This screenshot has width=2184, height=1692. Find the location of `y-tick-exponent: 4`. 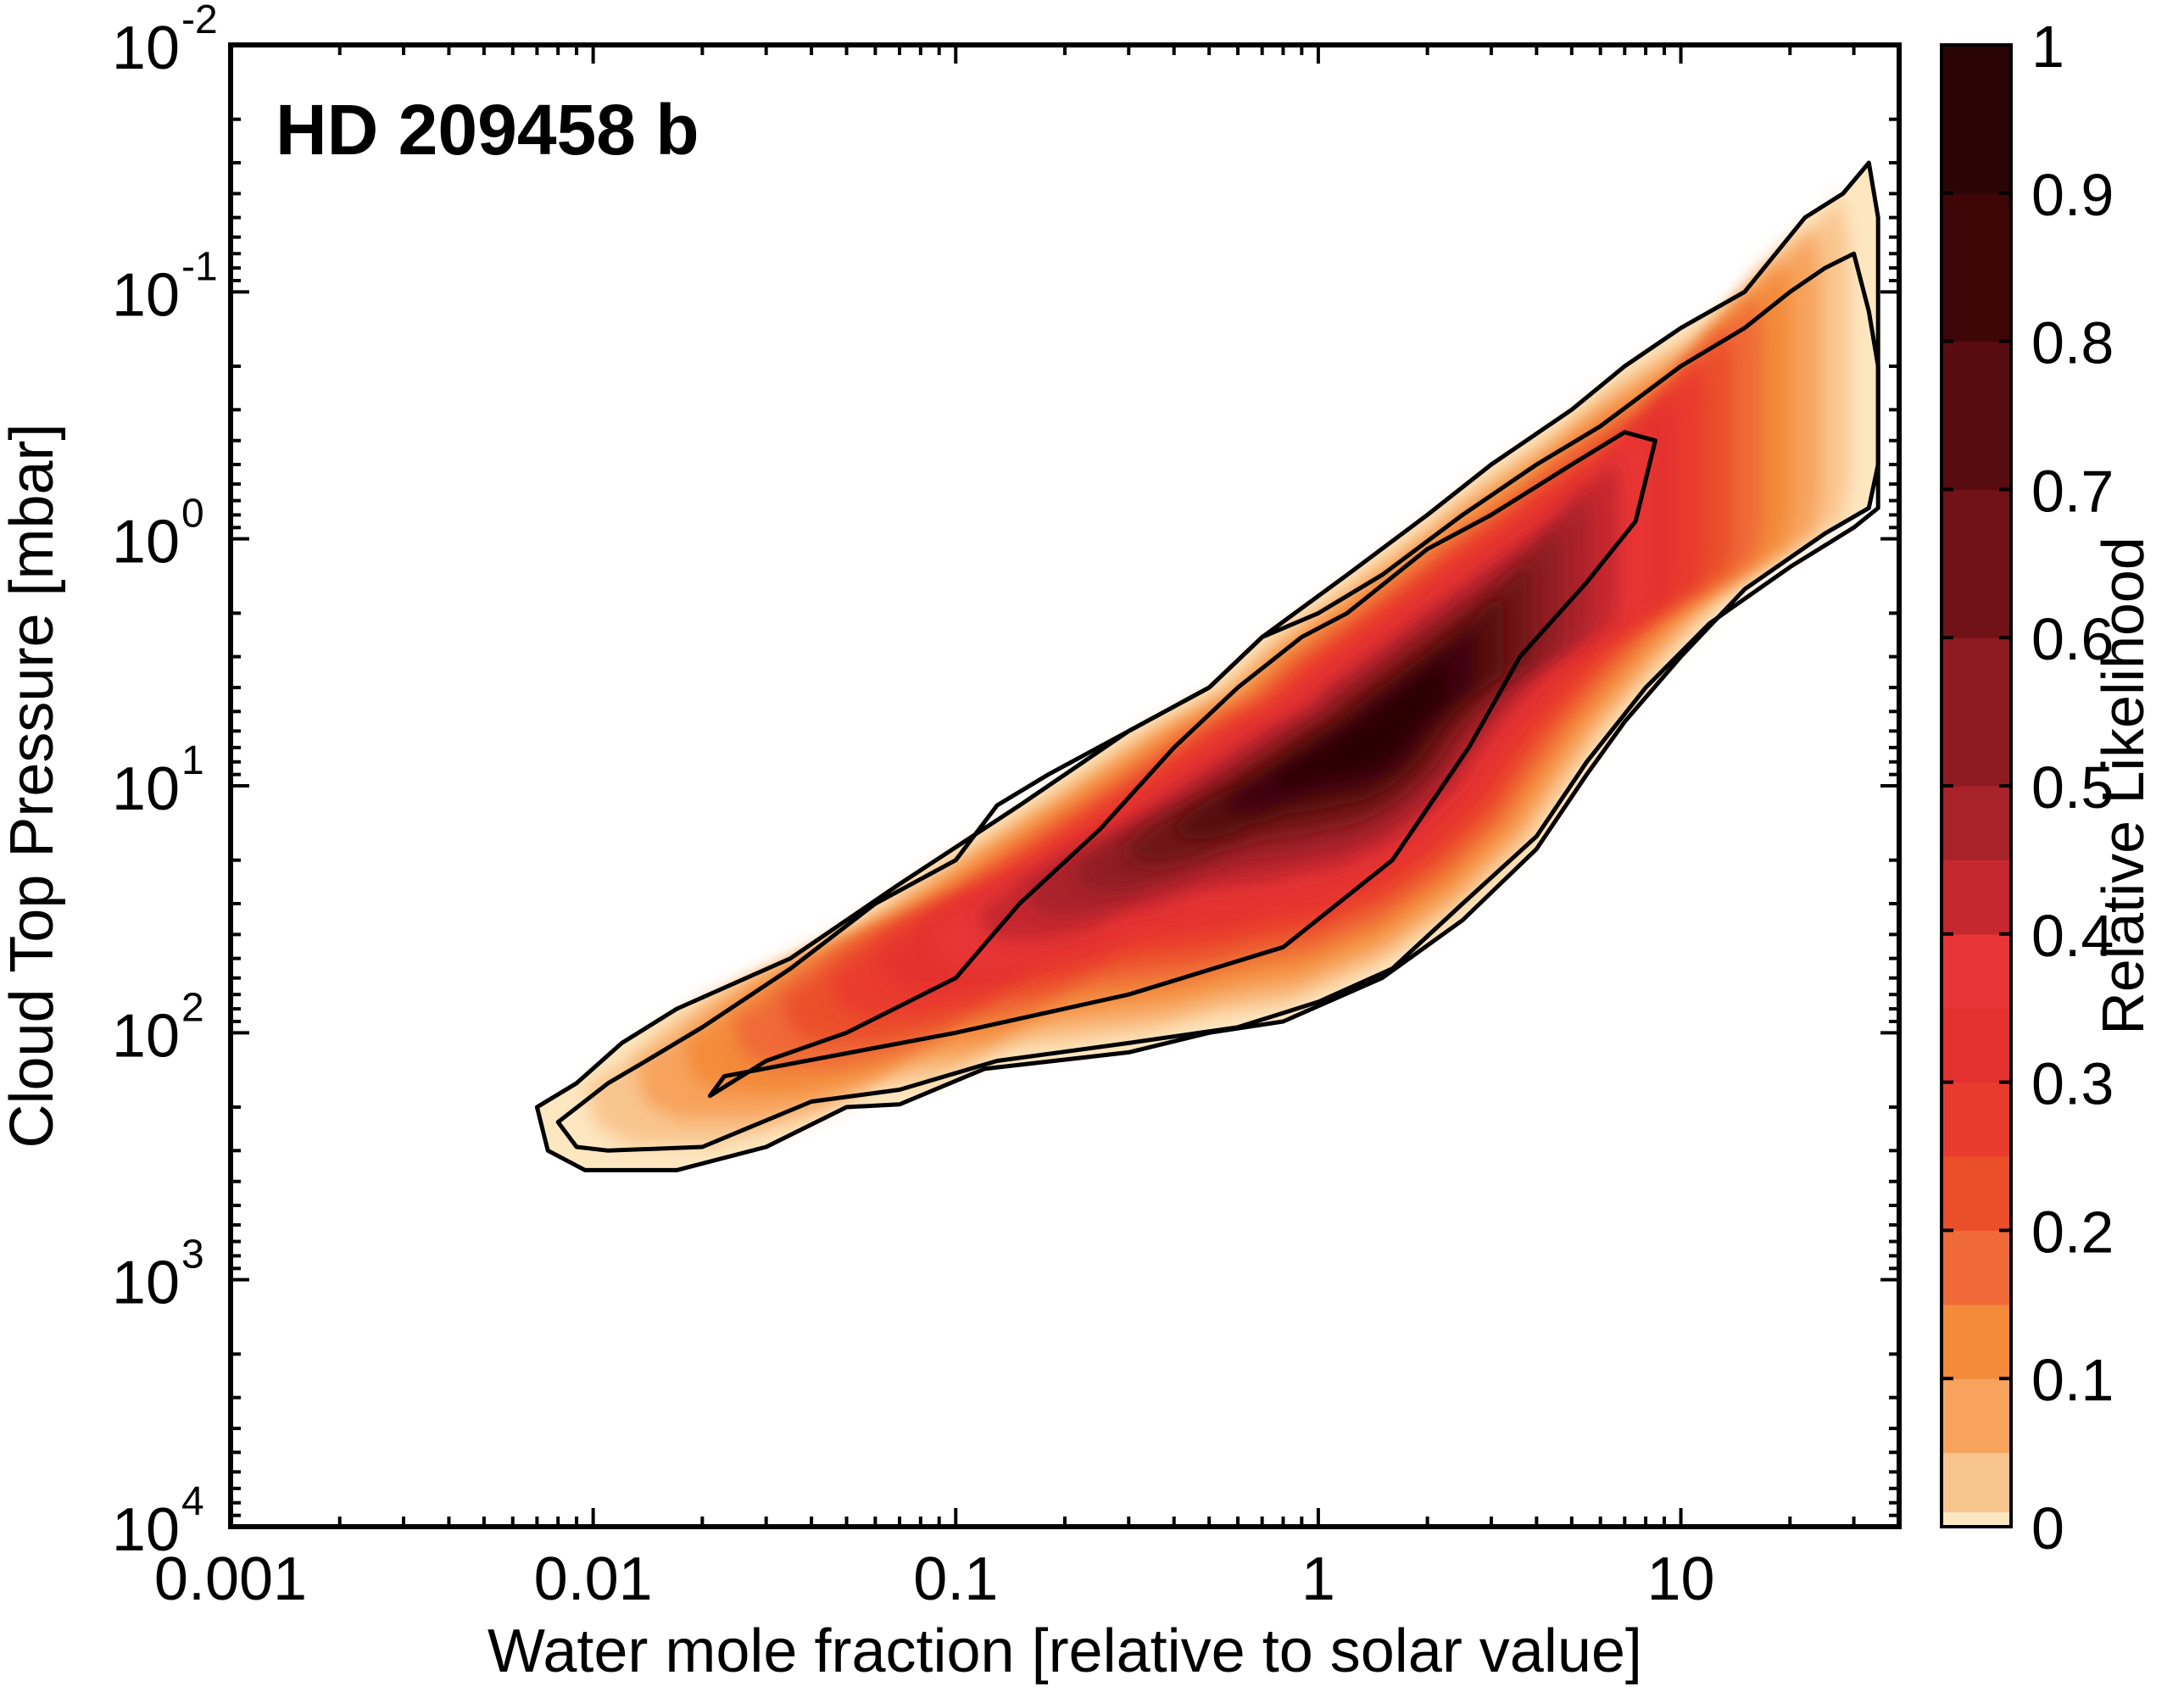

y-tick-exponent: 4 is located at coordinates (192, 1501).